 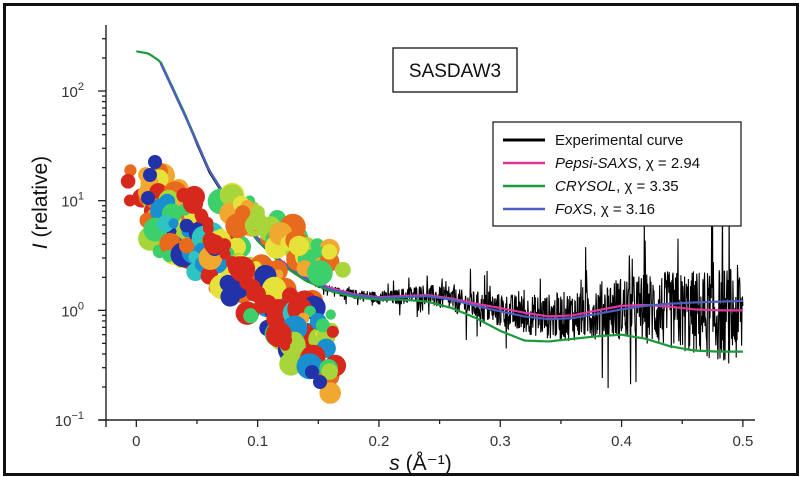 What do you see at coordinates (257, 441) in the screenshot?
I see `x-tick-label: 0.1` at bounding box center [257, 441].